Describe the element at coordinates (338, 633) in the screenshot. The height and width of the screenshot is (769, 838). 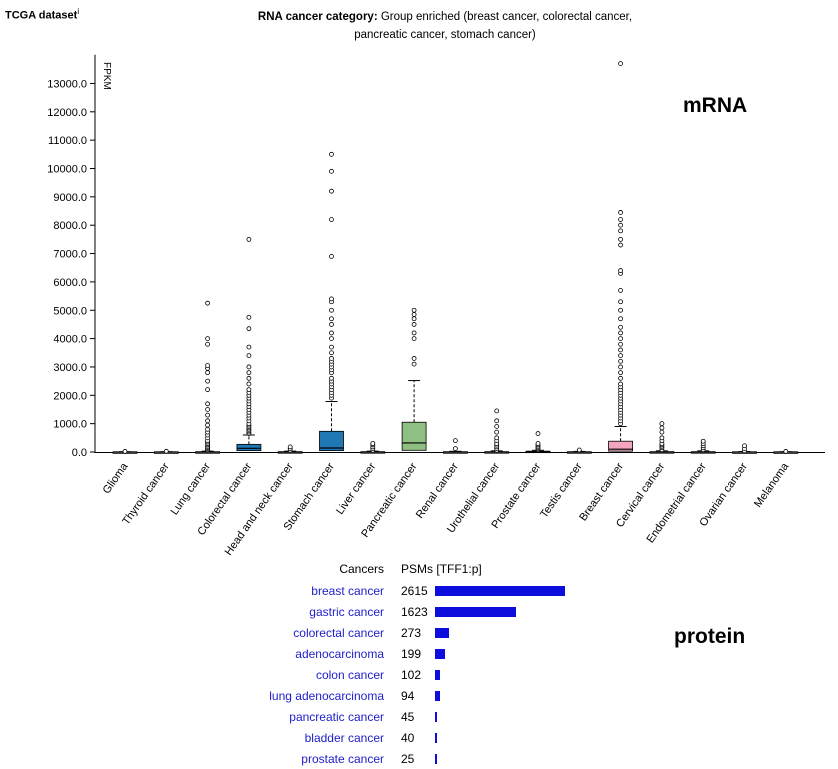
I see `protein-cancer-link: colorectal cancer` at that location.